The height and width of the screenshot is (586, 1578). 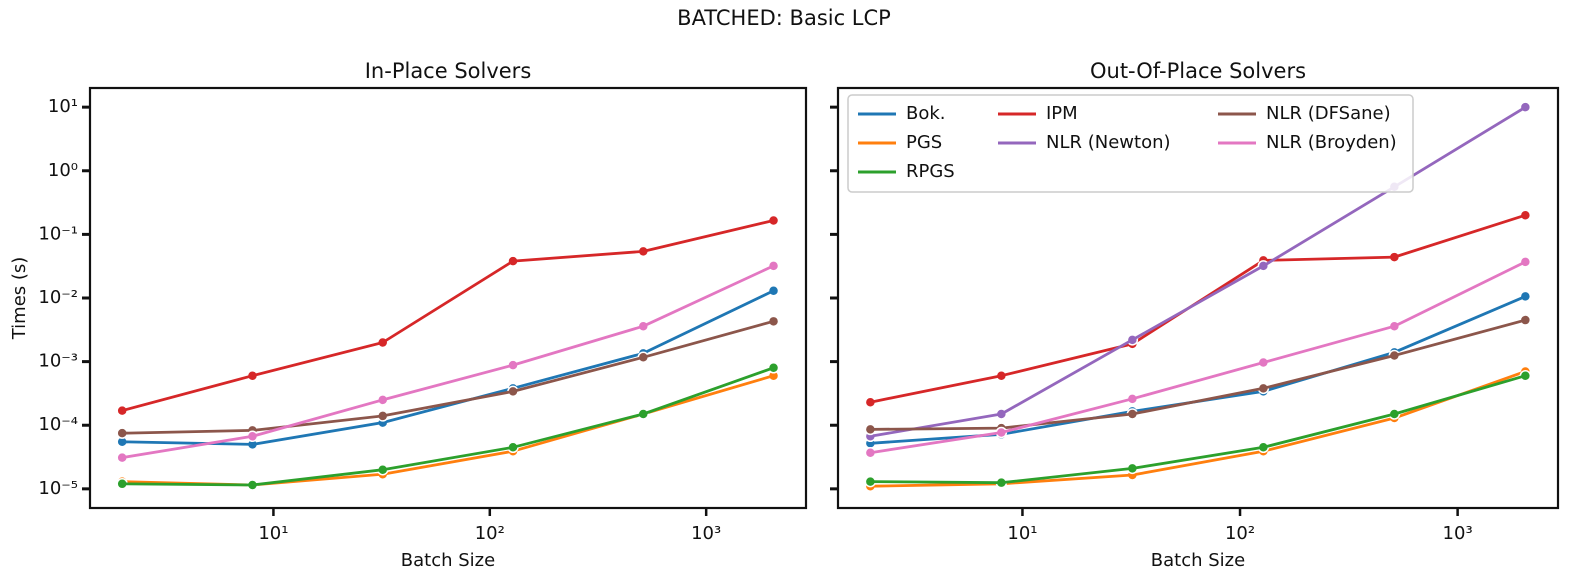 I want to click on legend-label: RPGS, so click(x=930, y=171).